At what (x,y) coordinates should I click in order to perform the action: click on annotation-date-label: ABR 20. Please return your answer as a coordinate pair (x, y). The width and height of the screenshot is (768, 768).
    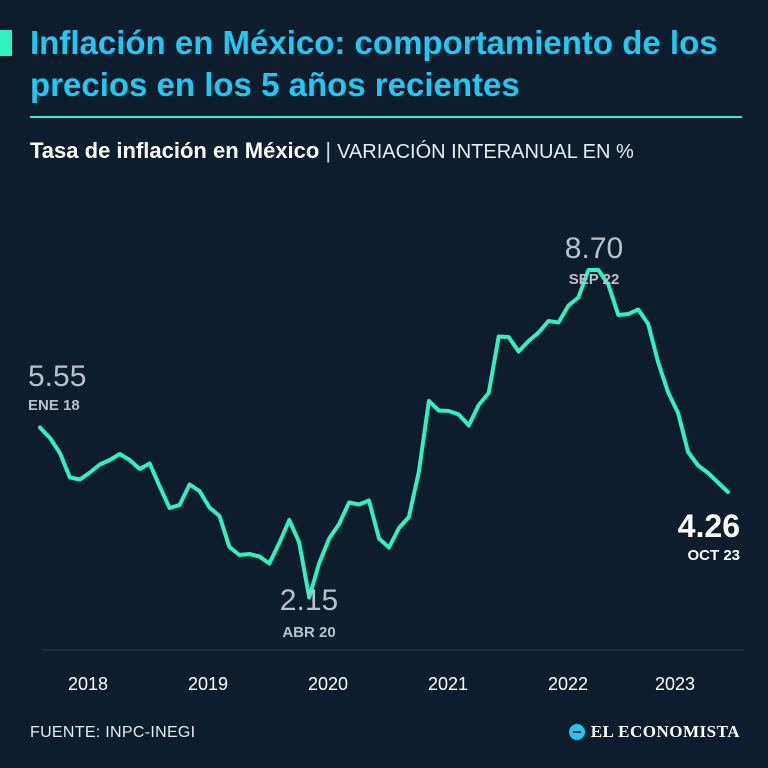
    Looking at the image, I should click on (308, 632).